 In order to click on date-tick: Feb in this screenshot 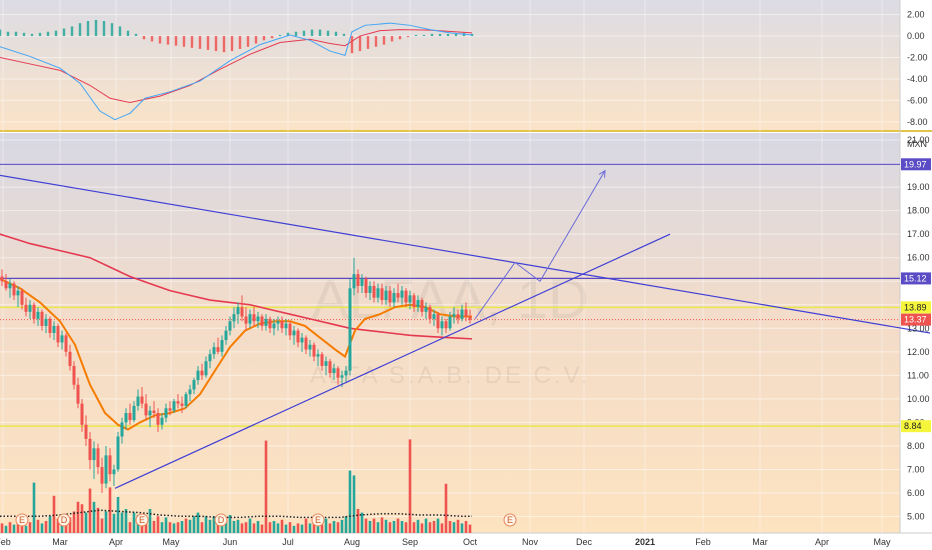, I will do `click(5, 542)`.